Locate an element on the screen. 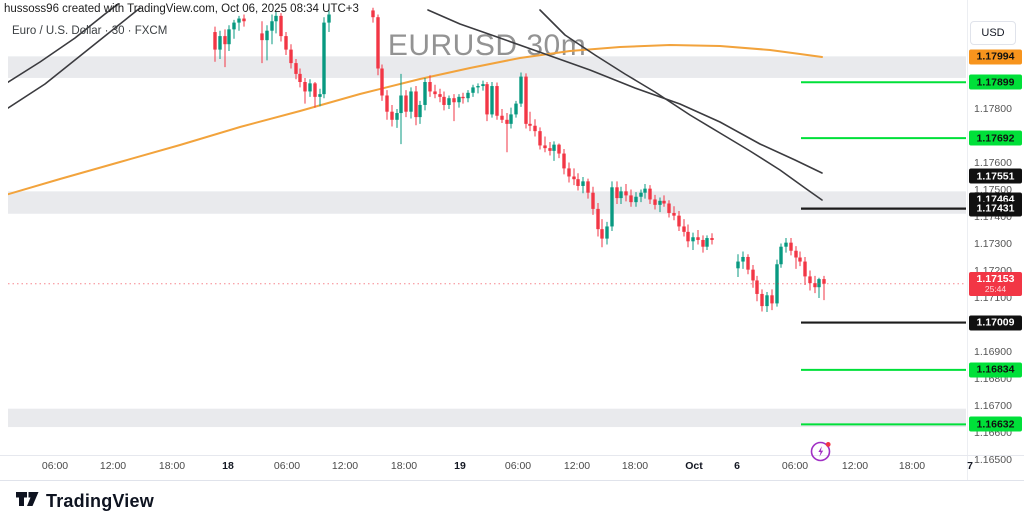 The width and height of the screenshot is (1024, 522). currency-toggle-button: USD is located at coordinates (993, 33).